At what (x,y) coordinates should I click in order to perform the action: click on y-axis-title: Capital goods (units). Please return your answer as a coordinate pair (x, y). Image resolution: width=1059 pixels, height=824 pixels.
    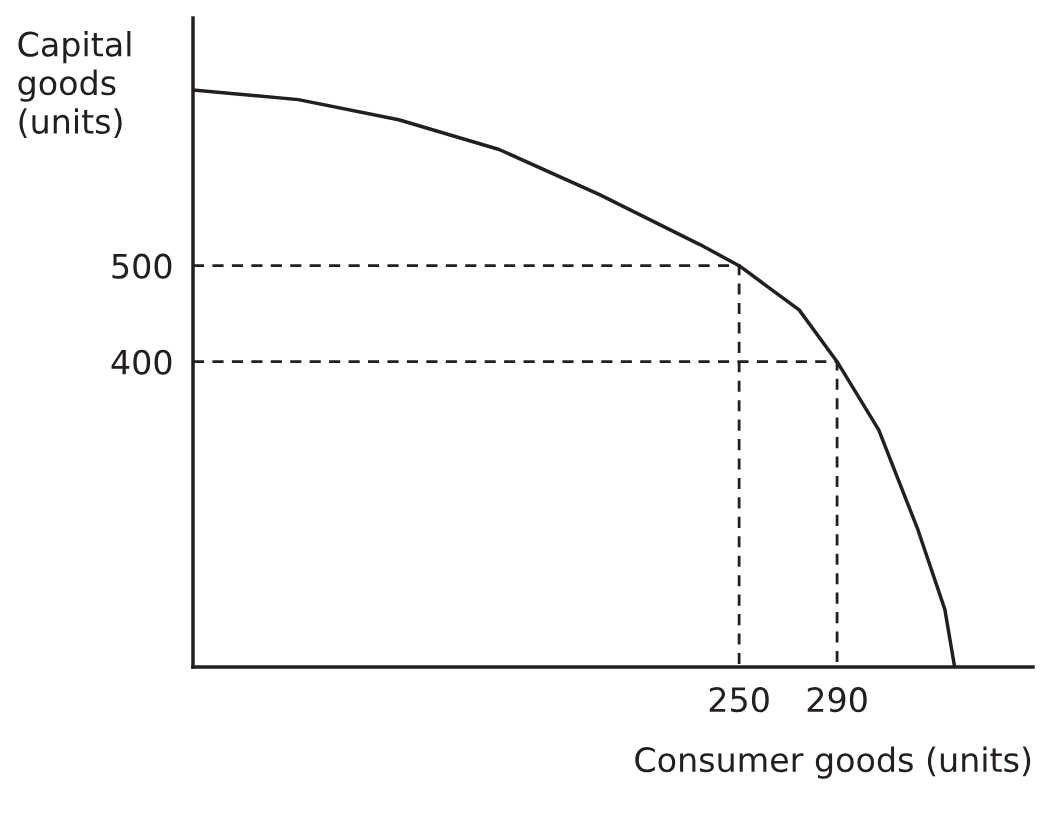
    Looking at the image, I should click on (74, 84).